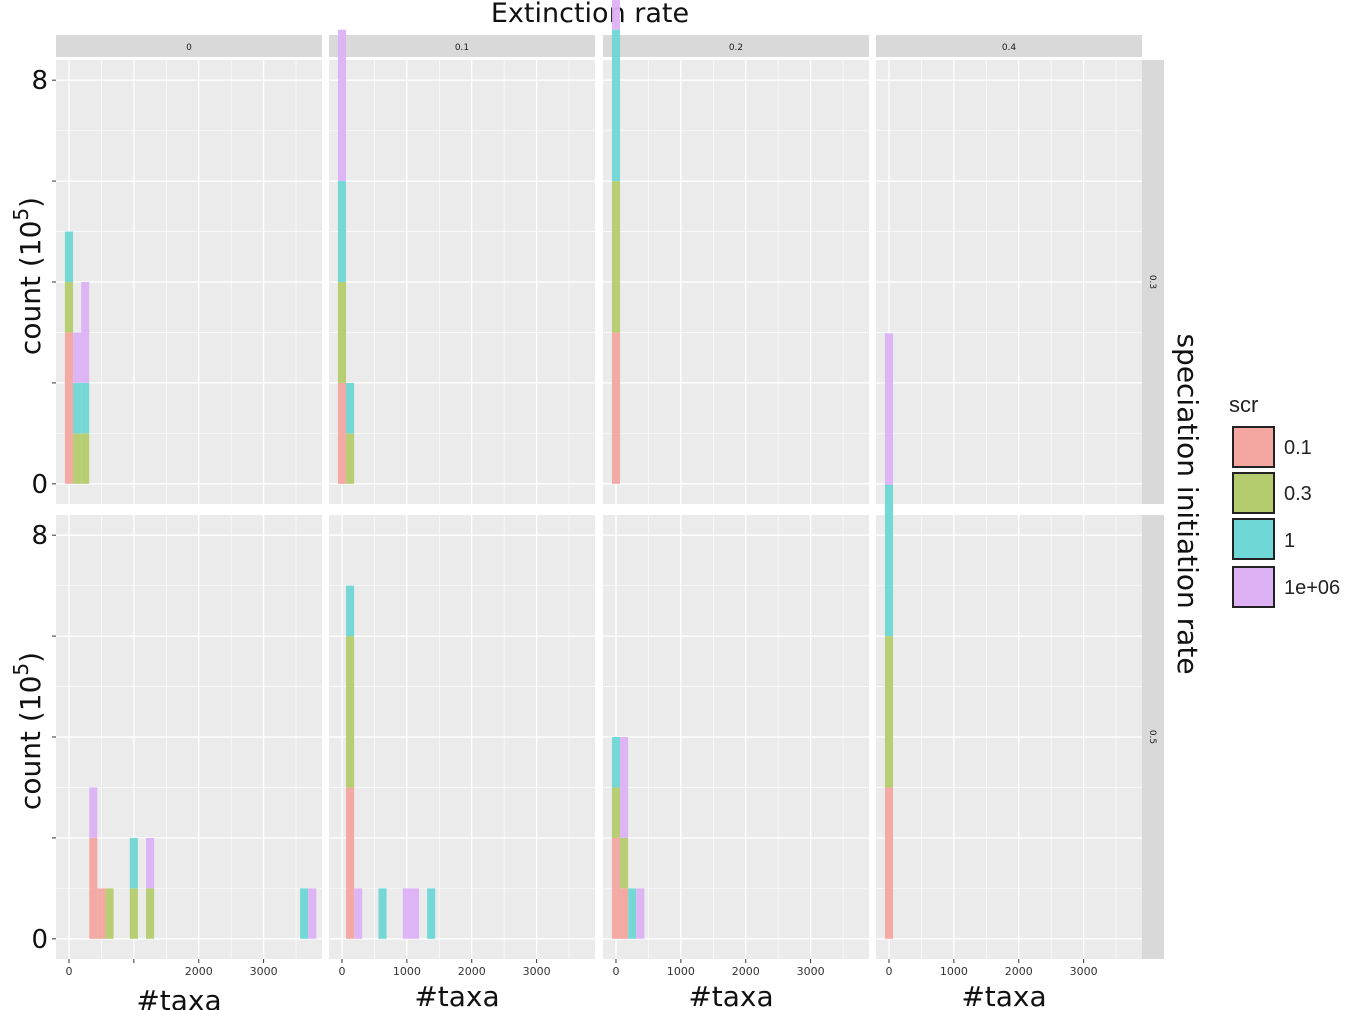 The height and width of the screenshot is (1010, 1354). Describe the element at coordinates (1009, 737) in the screenshot. I see `panel-r1-c3` at that location.